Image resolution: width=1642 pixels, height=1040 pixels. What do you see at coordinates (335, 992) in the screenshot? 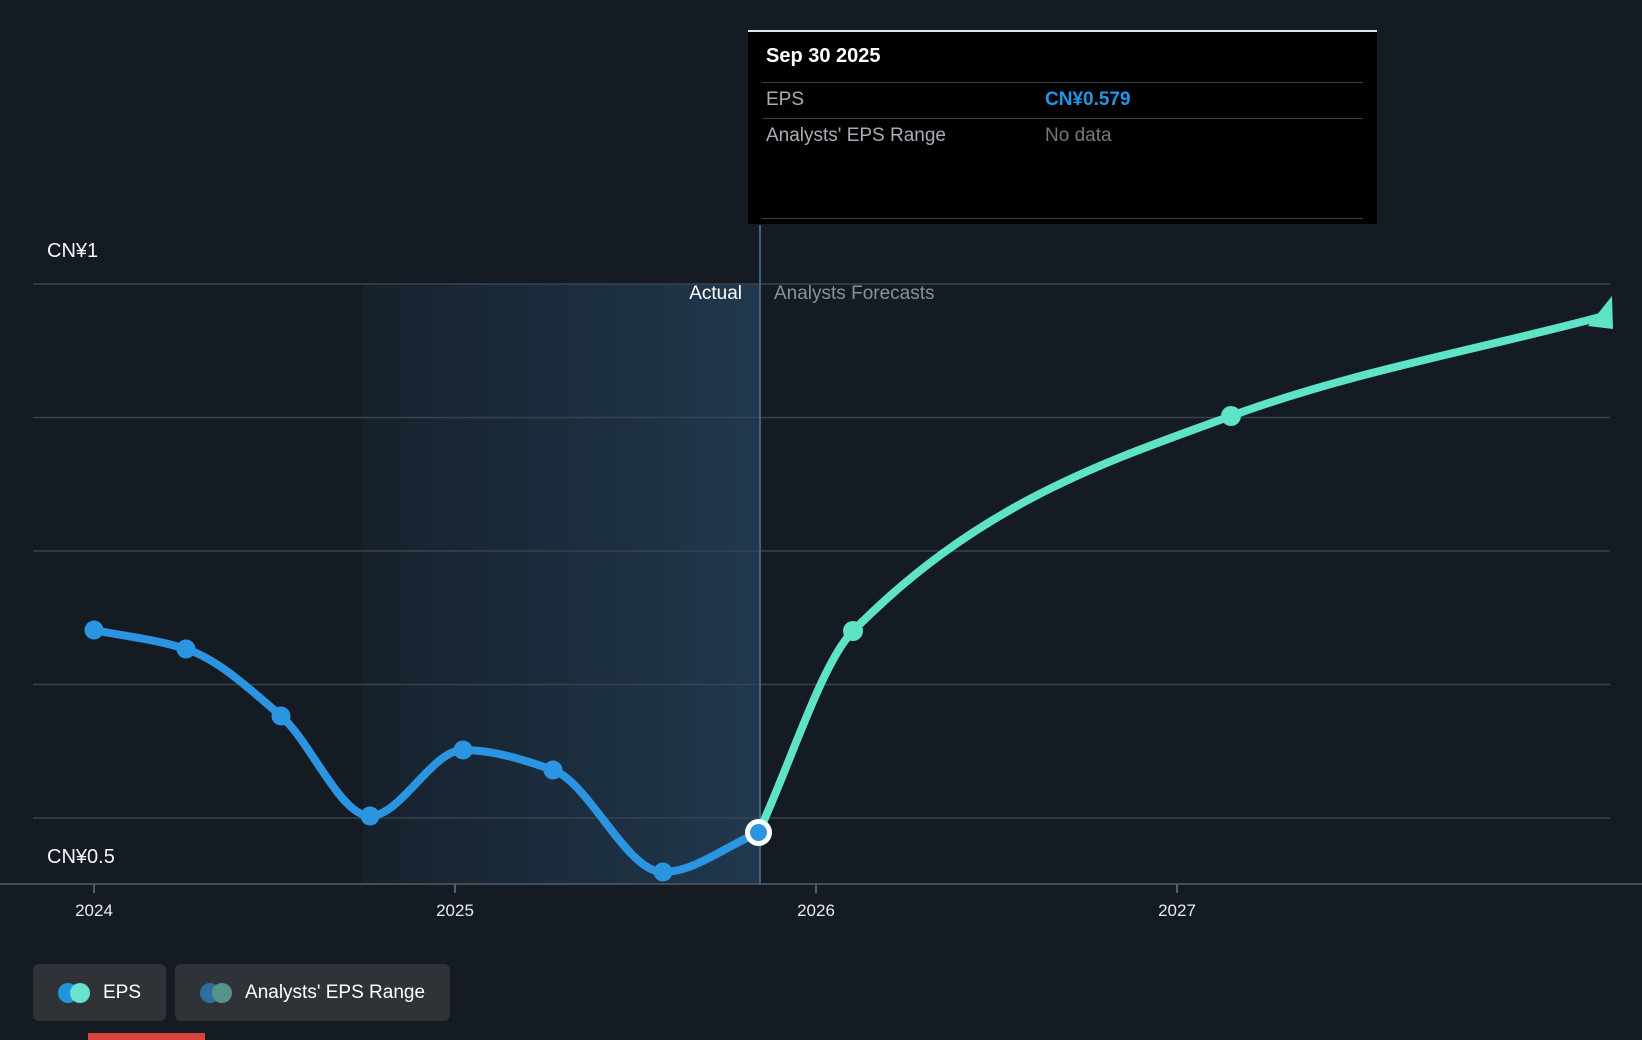
I see `legend-eps-range-label: Analysts' EPS Range` at bounding box center [335, 992].